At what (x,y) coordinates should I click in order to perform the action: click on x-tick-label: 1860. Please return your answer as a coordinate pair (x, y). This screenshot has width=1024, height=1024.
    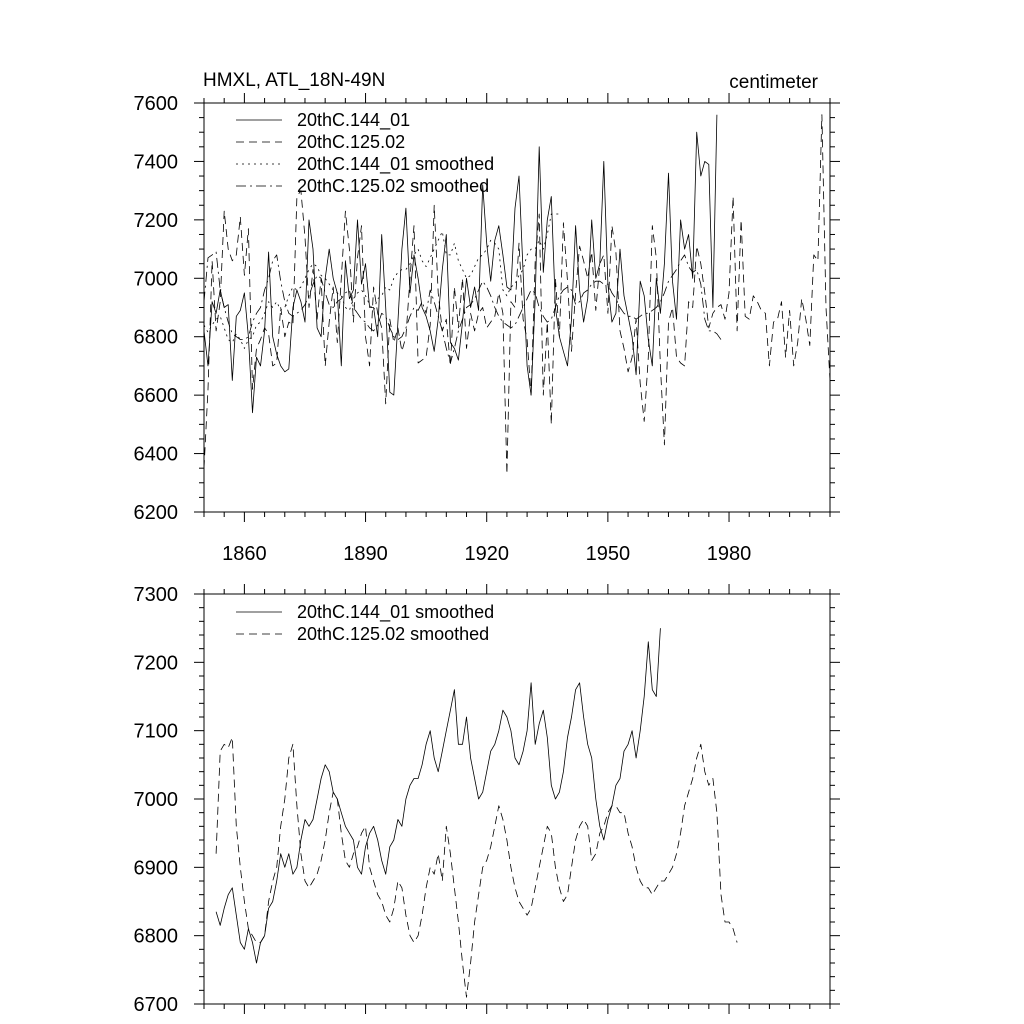
    Looking at the image, I should click on (244, 554).